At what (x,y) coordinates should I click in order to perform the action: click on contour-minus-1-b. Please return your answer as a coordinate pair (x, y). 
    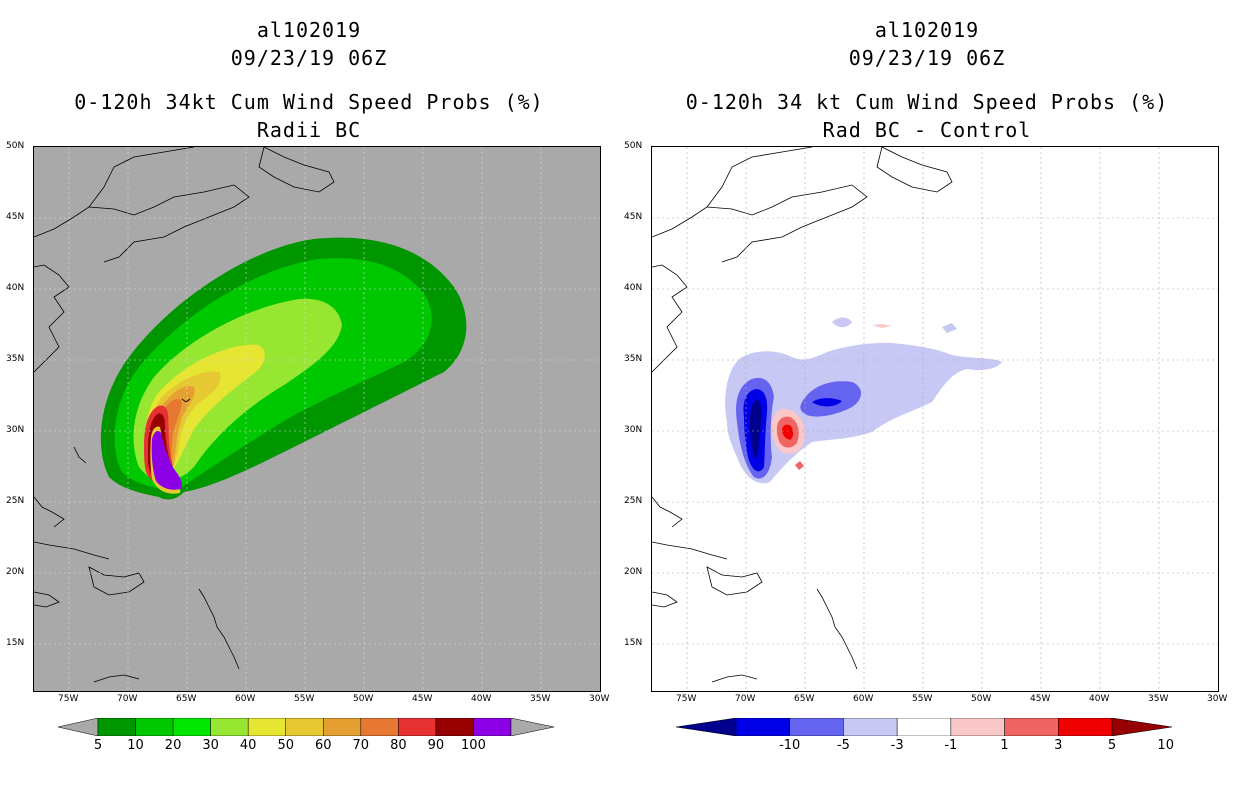
    Looking at the image, I should click on (842, 322).